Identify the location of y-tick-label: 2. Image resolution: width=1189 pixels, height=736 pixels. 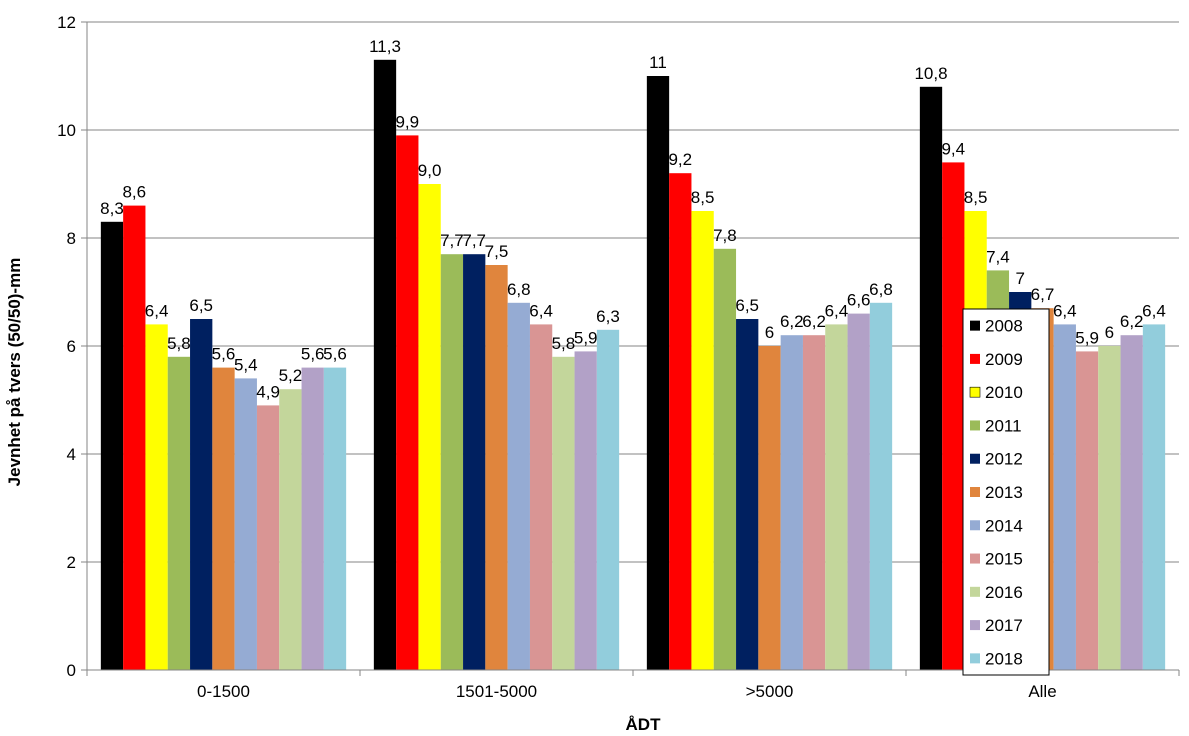
(71, 562).